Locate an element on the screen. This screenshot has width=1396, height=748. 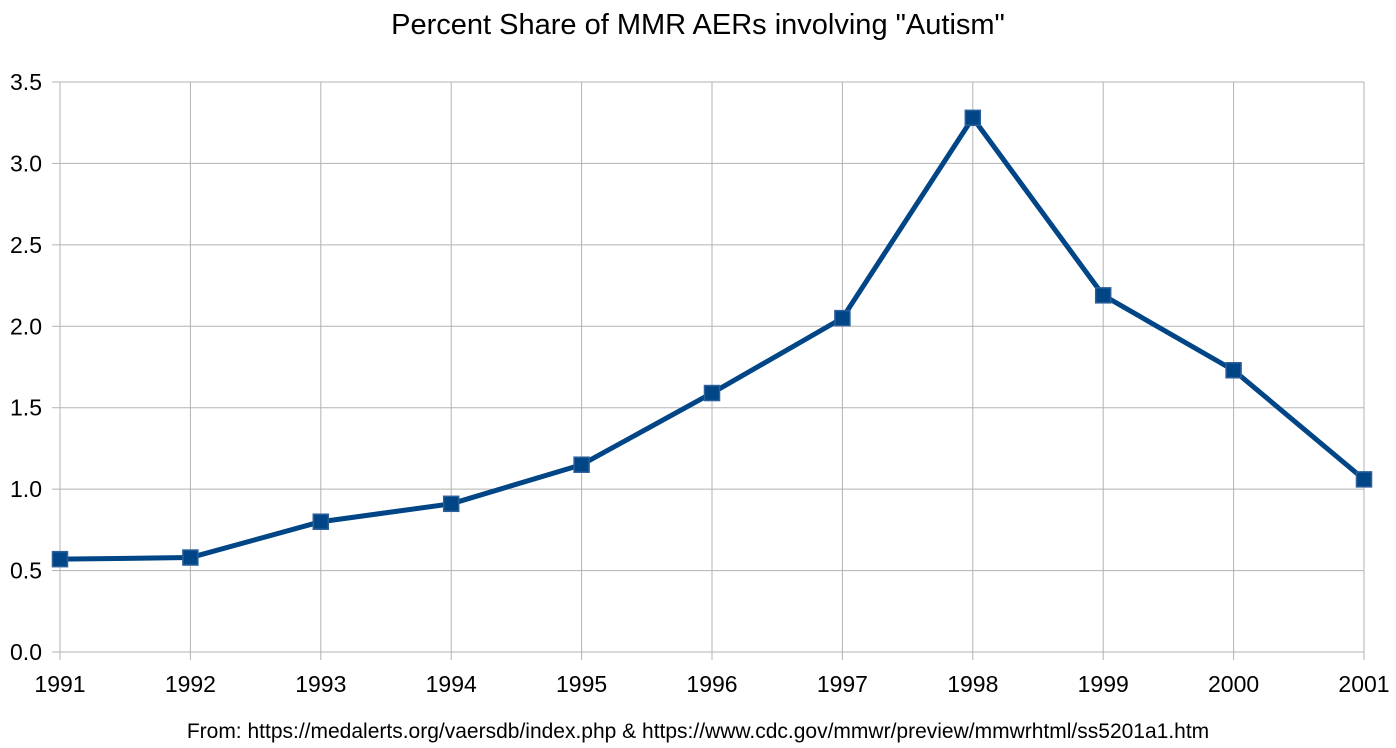
y-tick-label: 1.5 is located at coordinates (26, 408).